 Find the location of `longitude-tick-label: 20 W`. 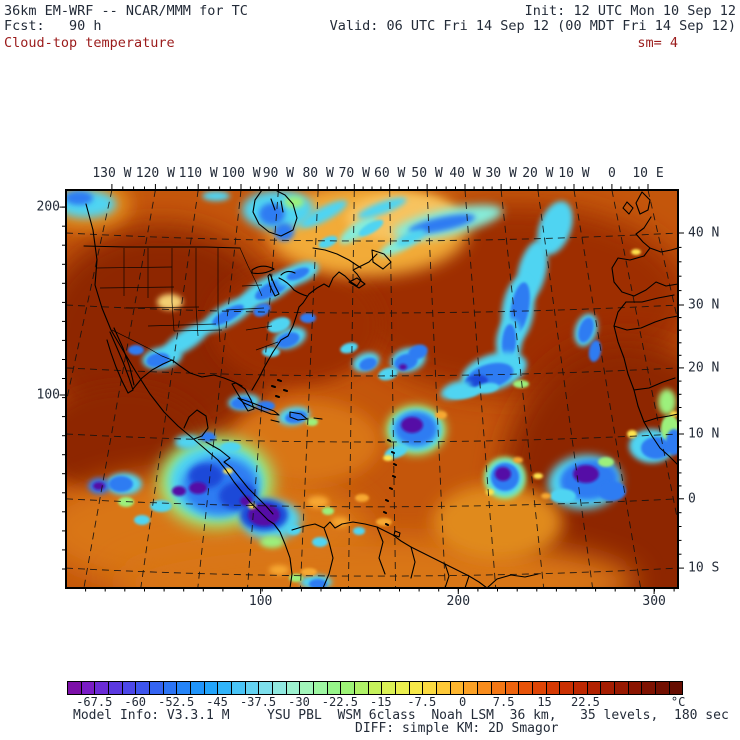

longitude-tick-label: 20 W is located at coordinates (538, 173).